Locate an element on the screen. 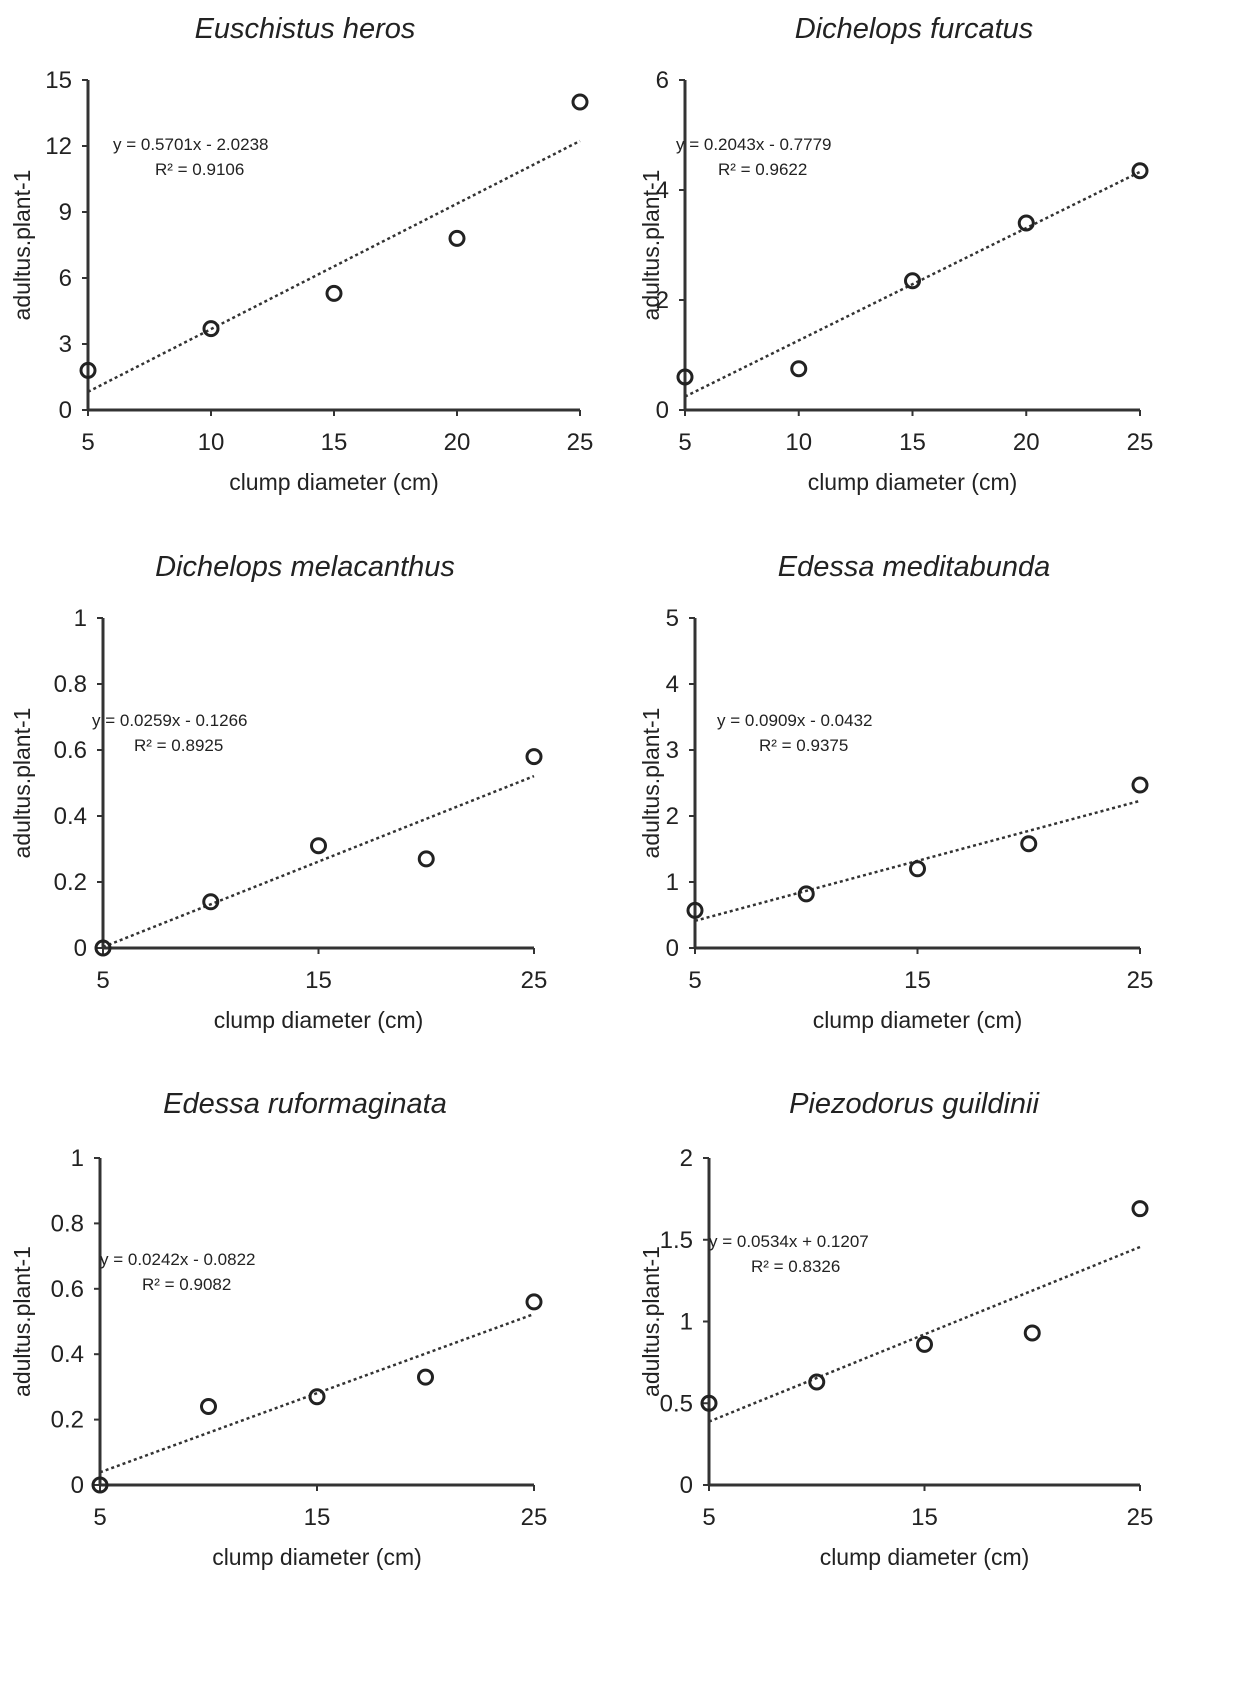 This screenshot has width=1258, height=1696. chart-title: Edessa meditabunda is located at coordinates (914, 567).